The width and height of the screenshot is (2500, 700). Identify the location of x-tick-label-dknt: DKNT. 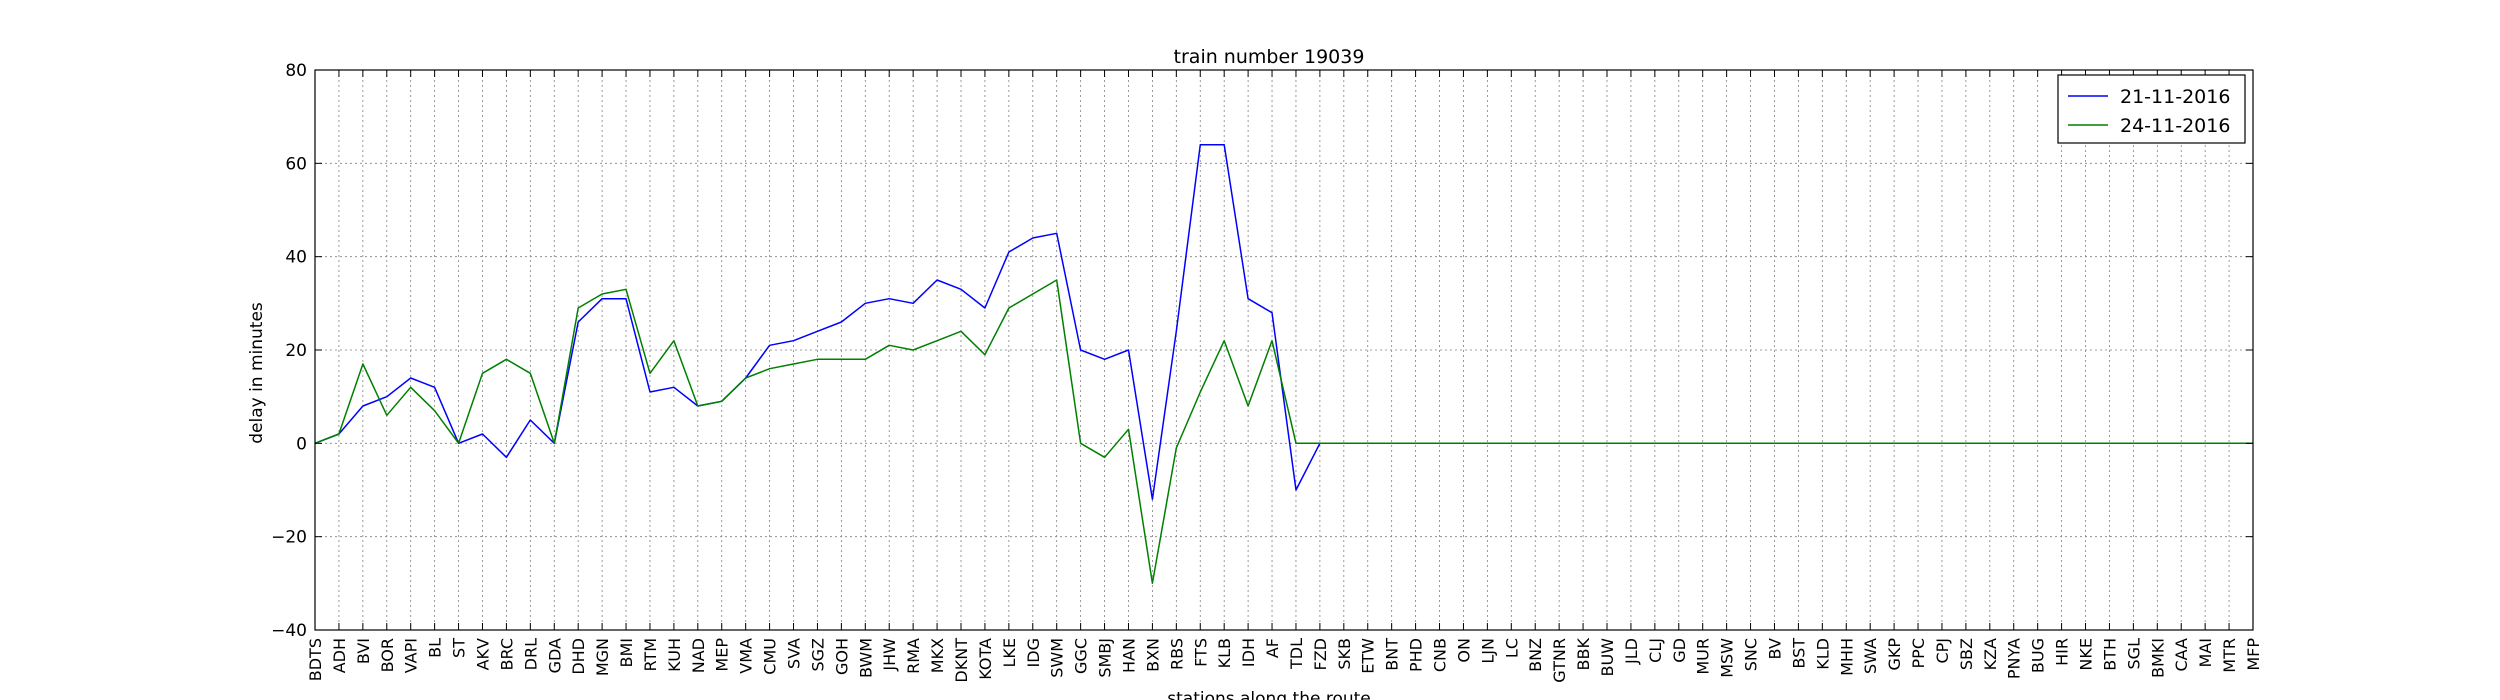
(961, 660).